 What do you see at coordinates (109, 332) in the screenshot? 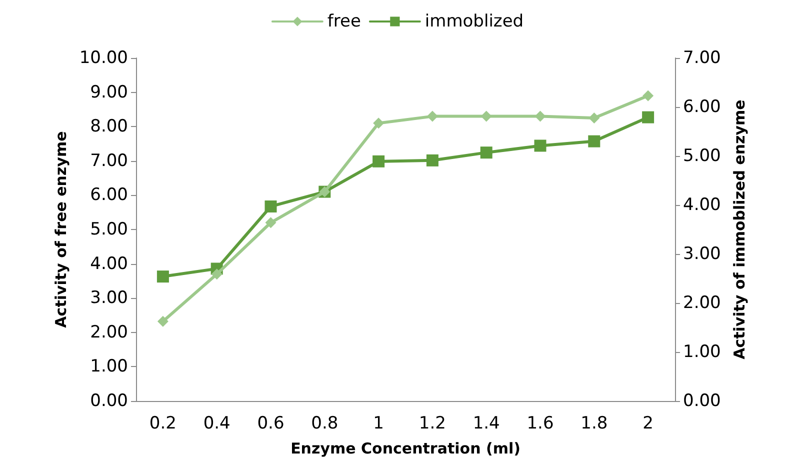
I see `y-tick-label: 2.00` at bounding box center [109, 332].